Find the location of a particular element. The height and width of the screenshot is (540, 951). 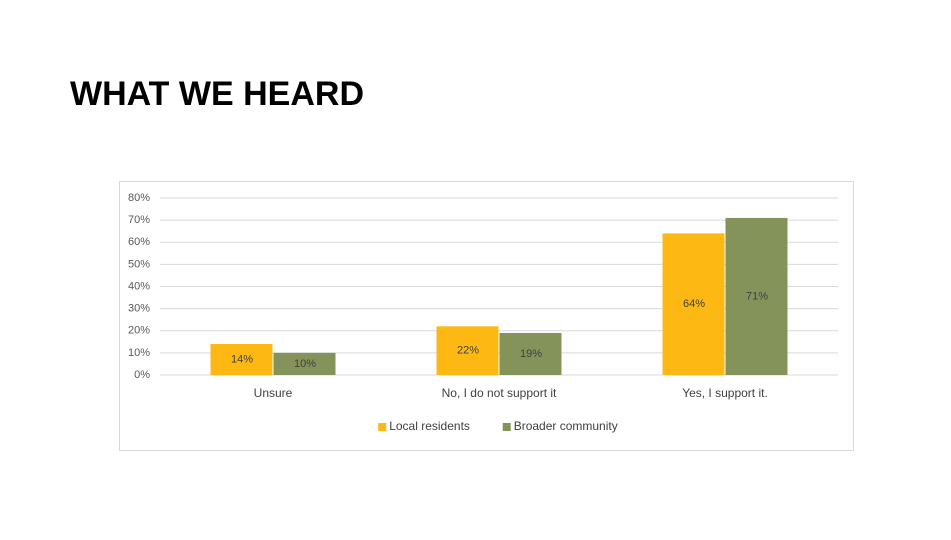

value-label: 14% is located at coordinates (242, 359).